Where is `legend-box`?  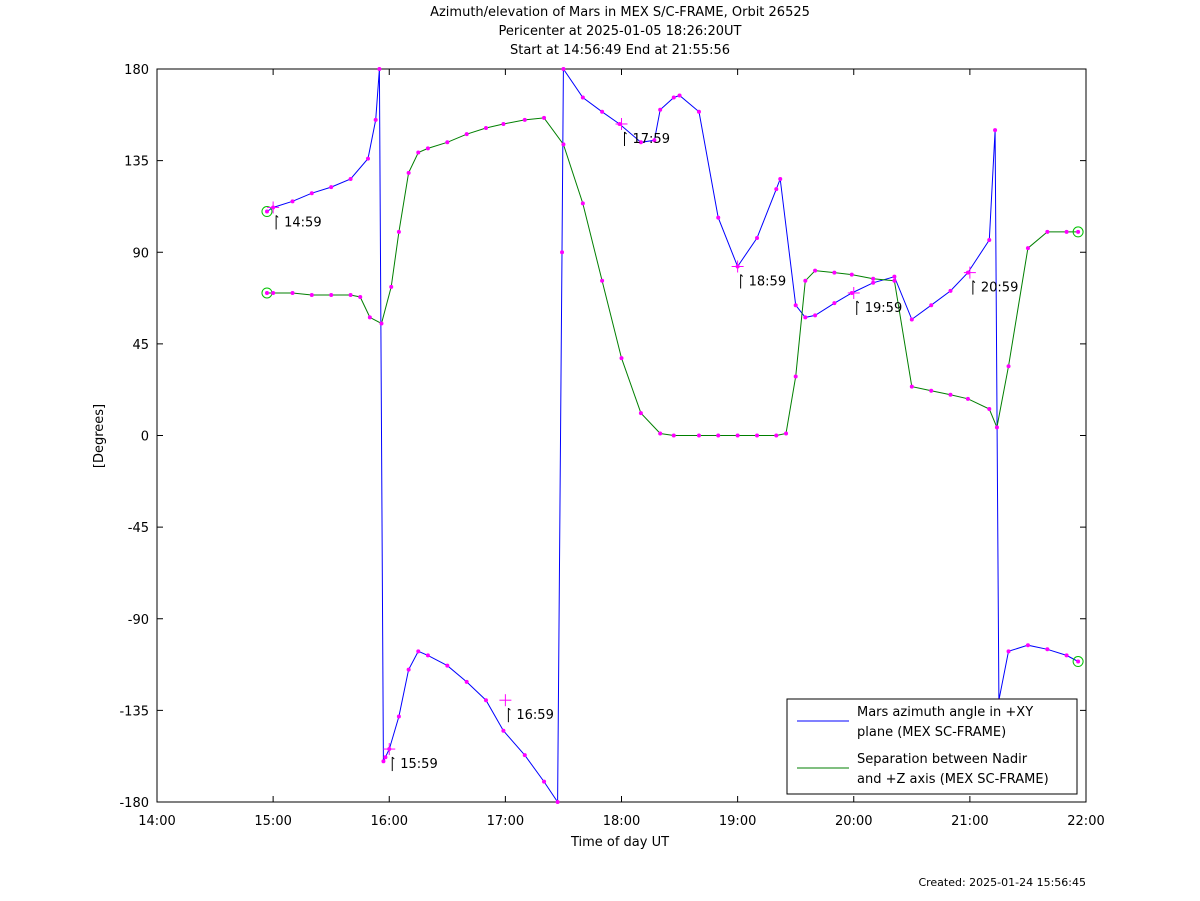
legend-box is located at coordinates (932, 746).